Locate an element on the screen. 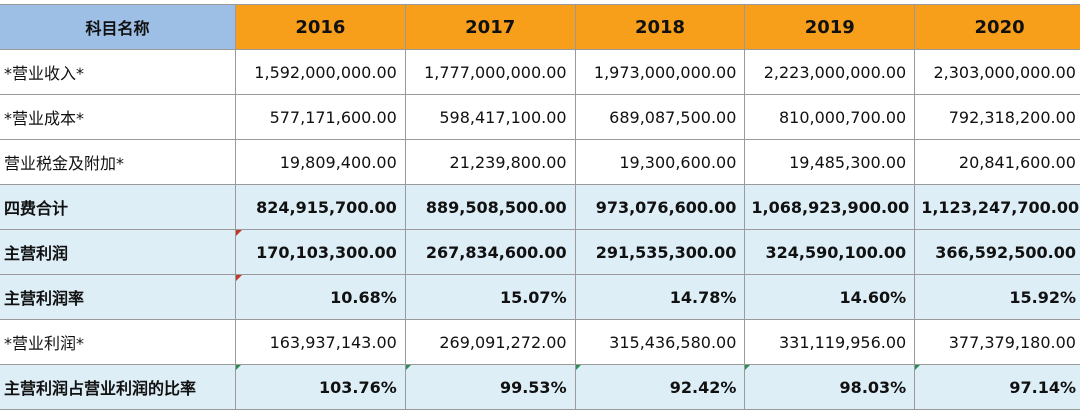  table-cell: 324,590,100.00 is located at coordinates (830, 252).